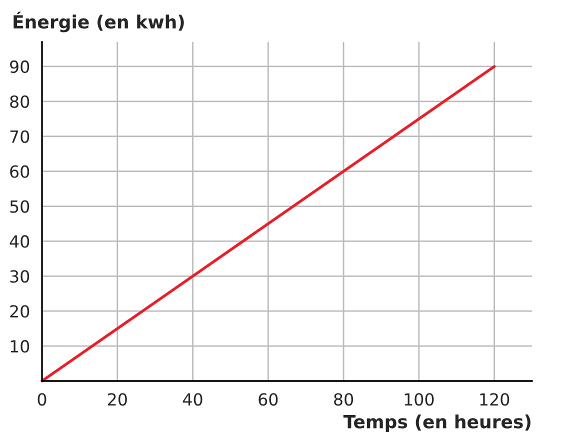 The height and width of the screenshot is (432, 568). Describe the element at coordinates (99, 22) in the screenshot. I see `y-axis-title: Énergie (en kwh)` at that location.